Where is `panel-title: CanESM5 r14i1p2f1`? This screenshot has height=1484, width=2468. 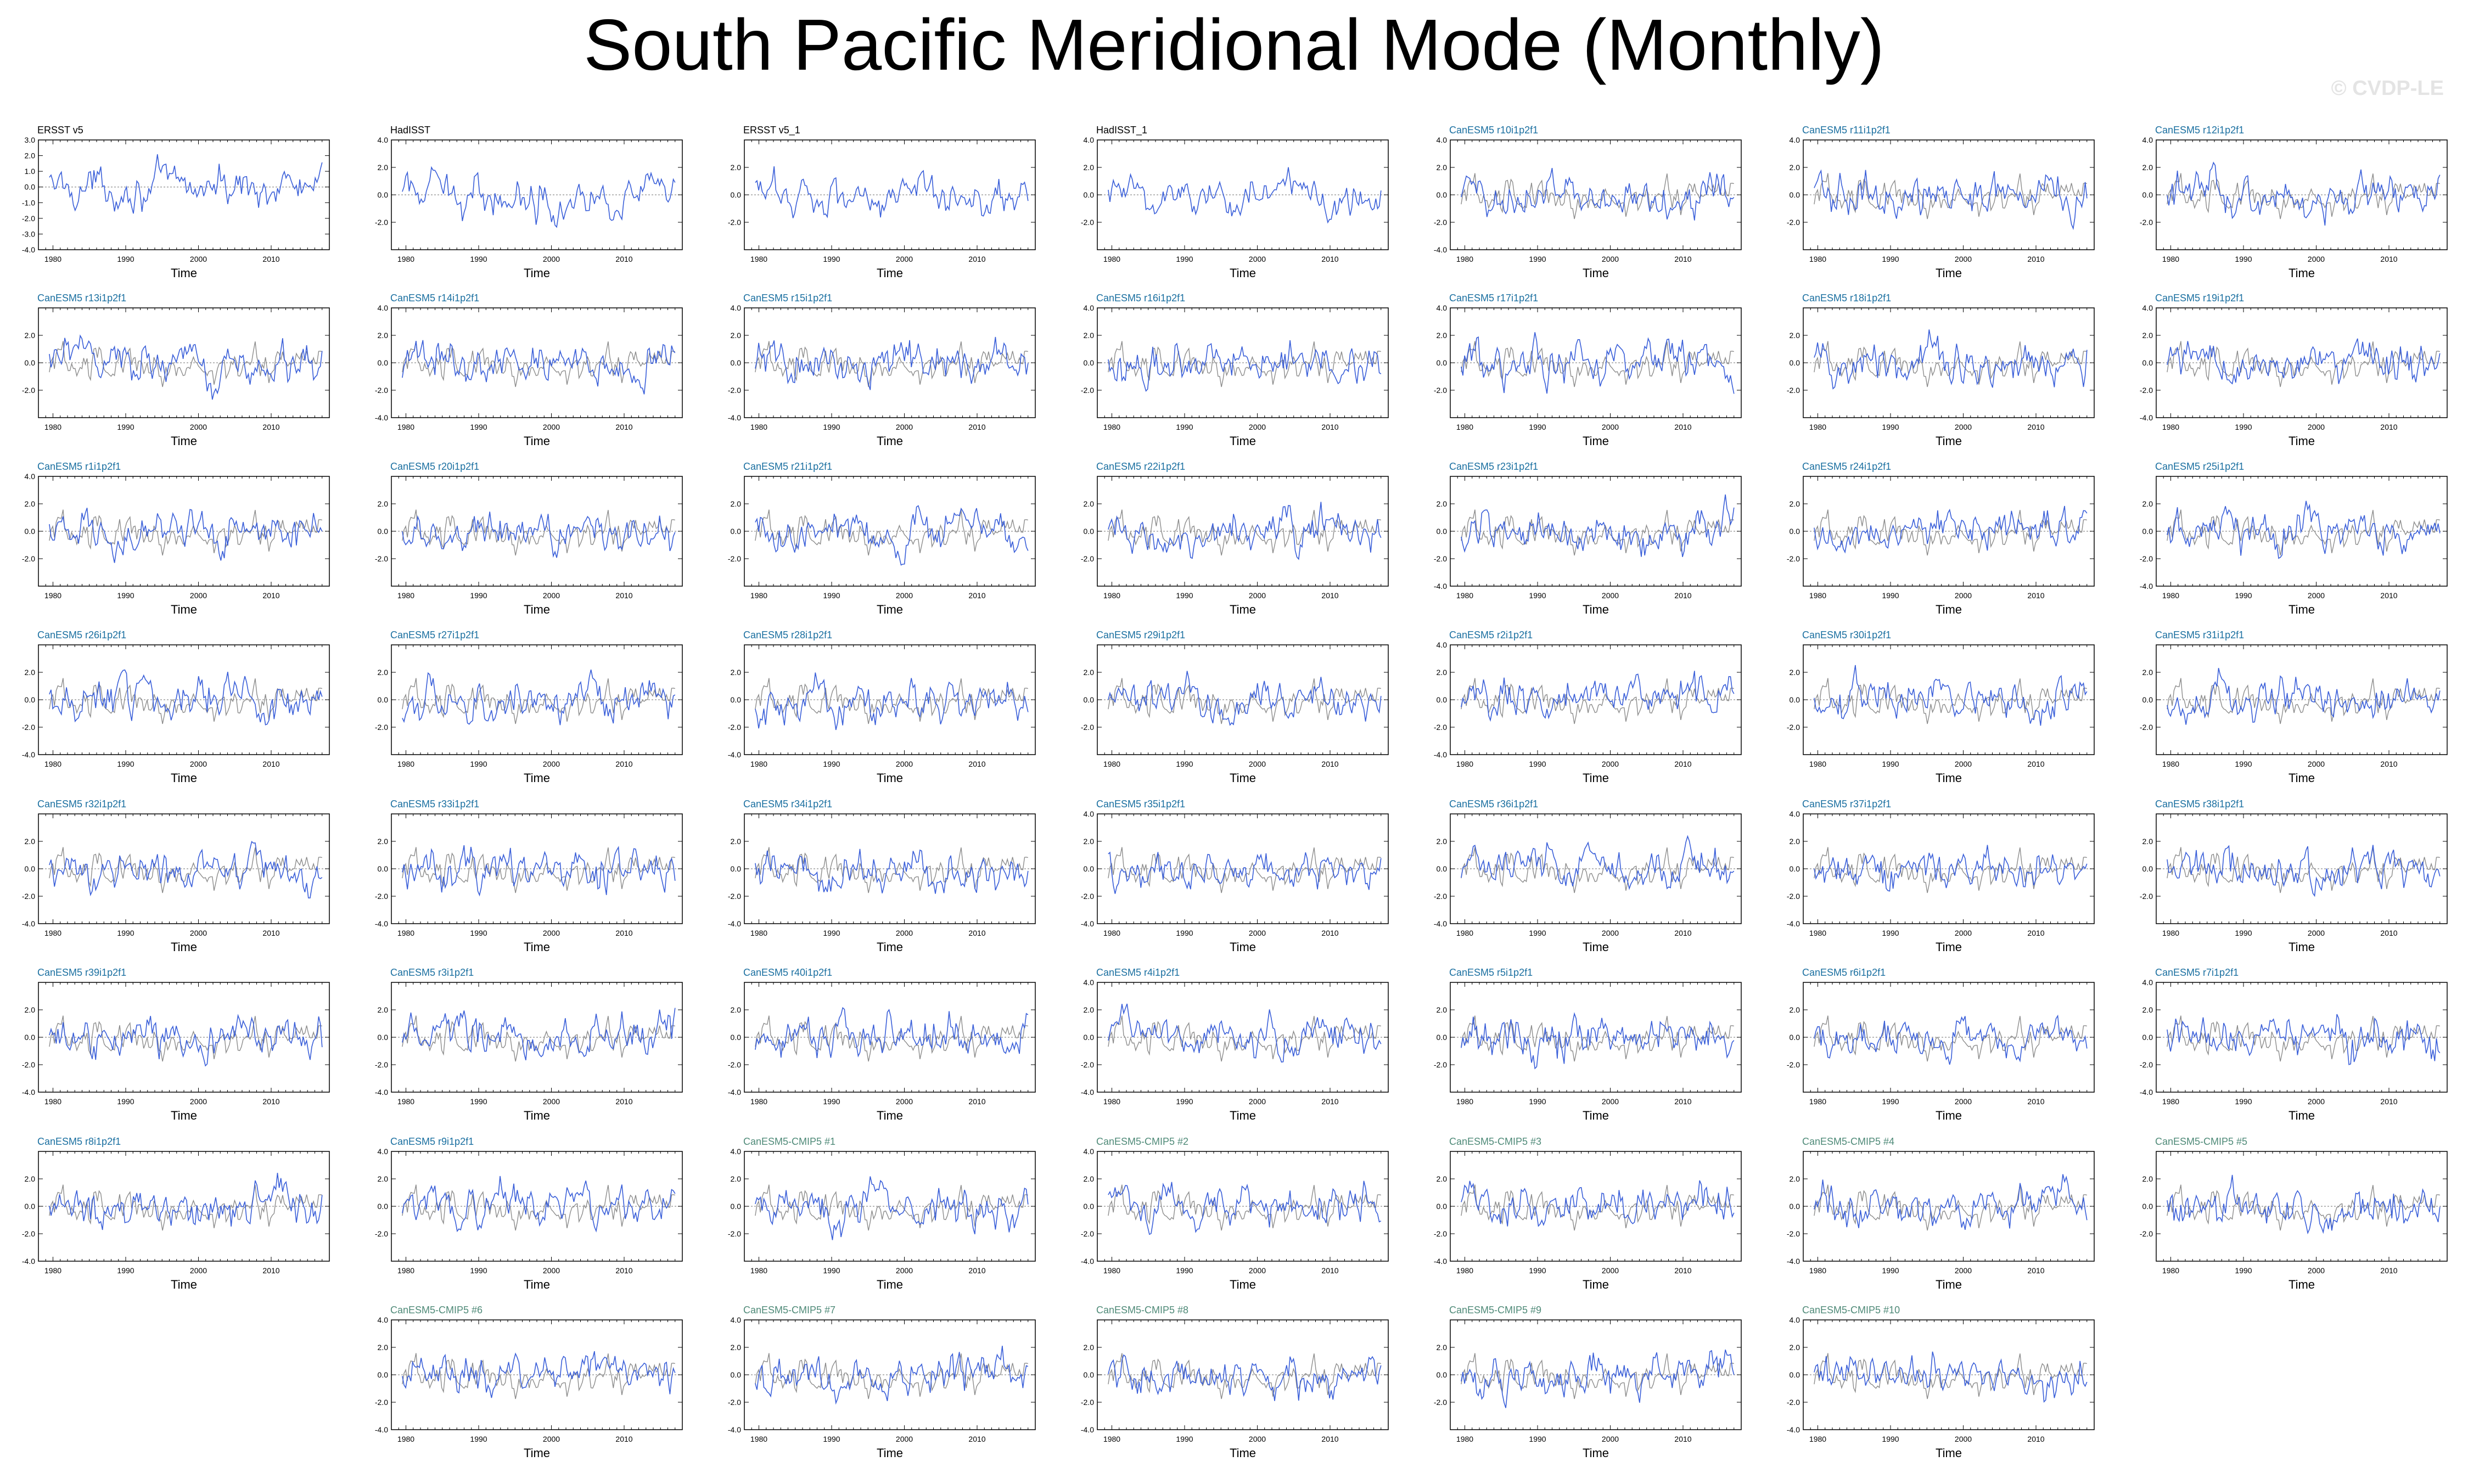 panel-title: CanESM5 r14i1p2f1 is located at coordinates (434, 298).